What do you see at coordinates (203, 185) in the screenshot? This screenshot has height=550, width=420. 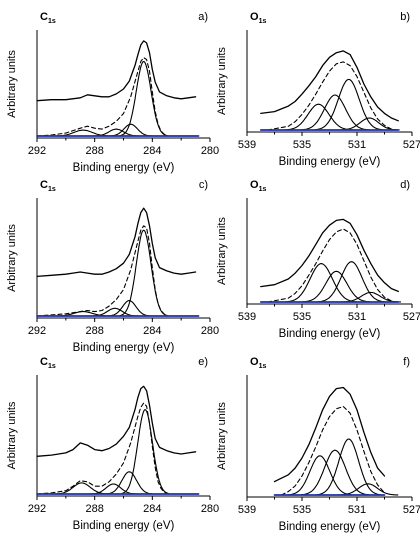 I see `panel-label: c)` at bounding box center [203, 185].